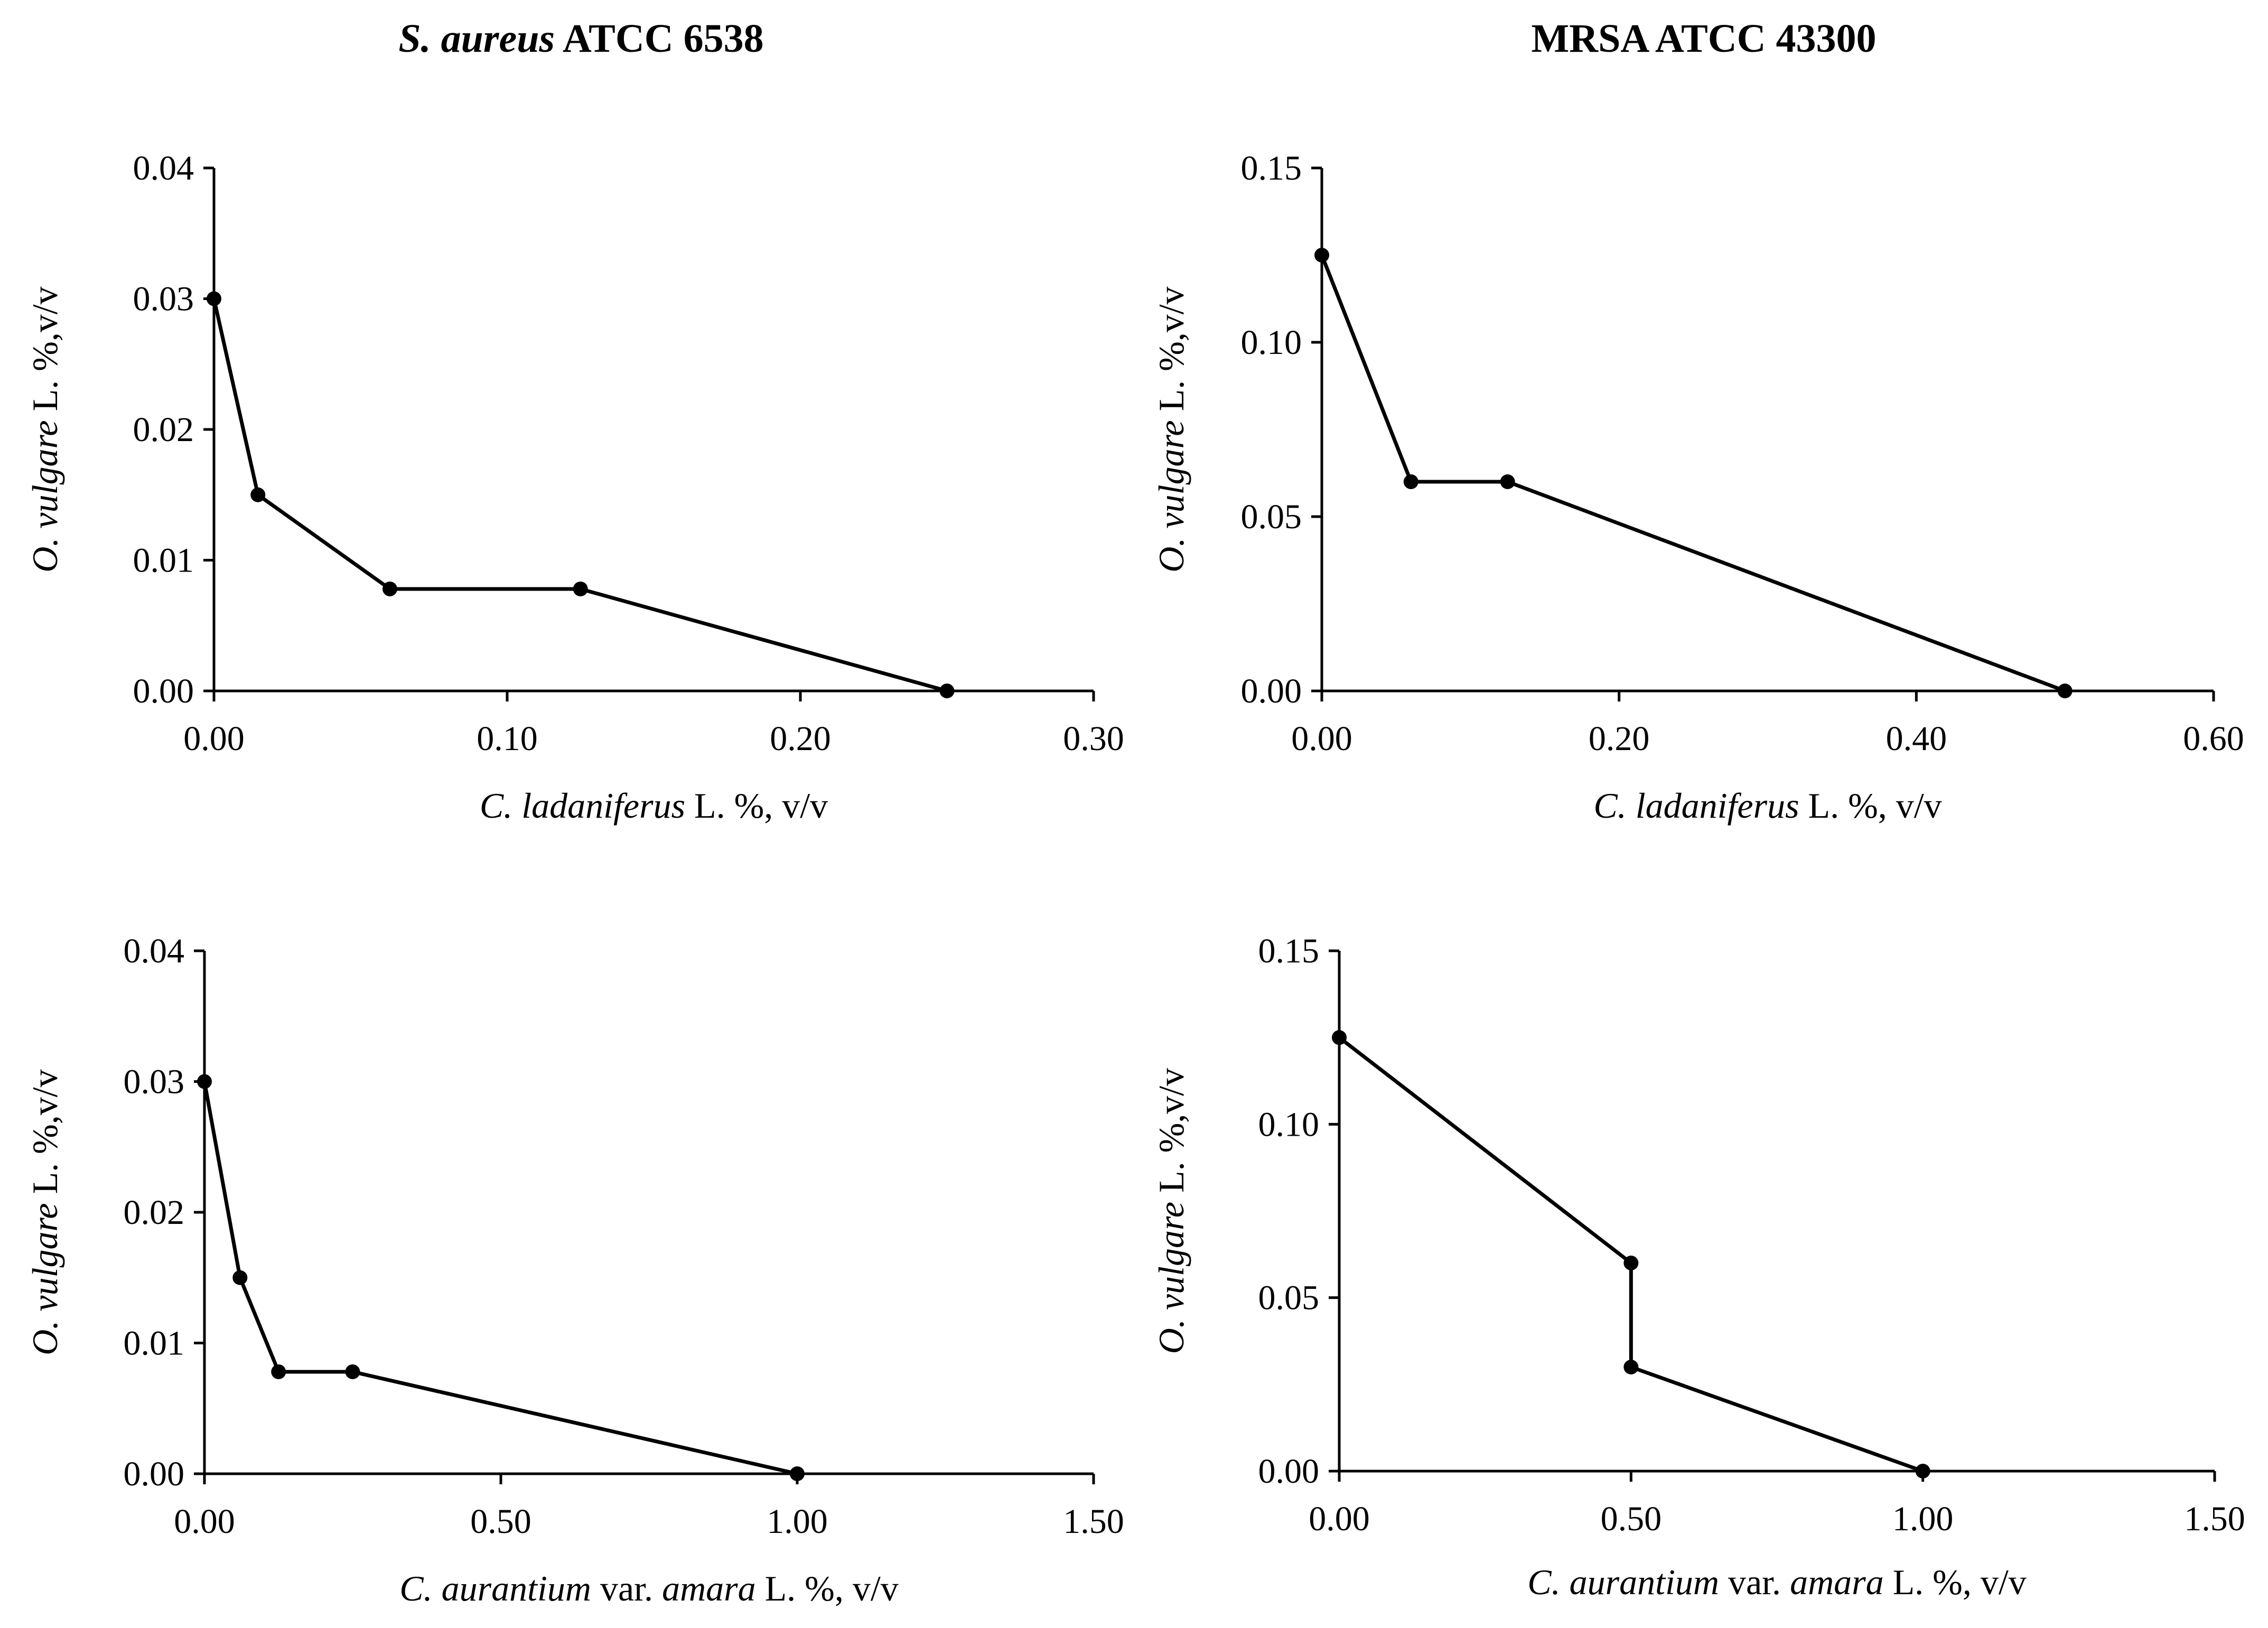 The image size is (2268, 1628). Describe the element at coordinates (1289, 1124) in the screenshot. I see `panel-bottom-right-y-tick-label: 0.10` at that location.